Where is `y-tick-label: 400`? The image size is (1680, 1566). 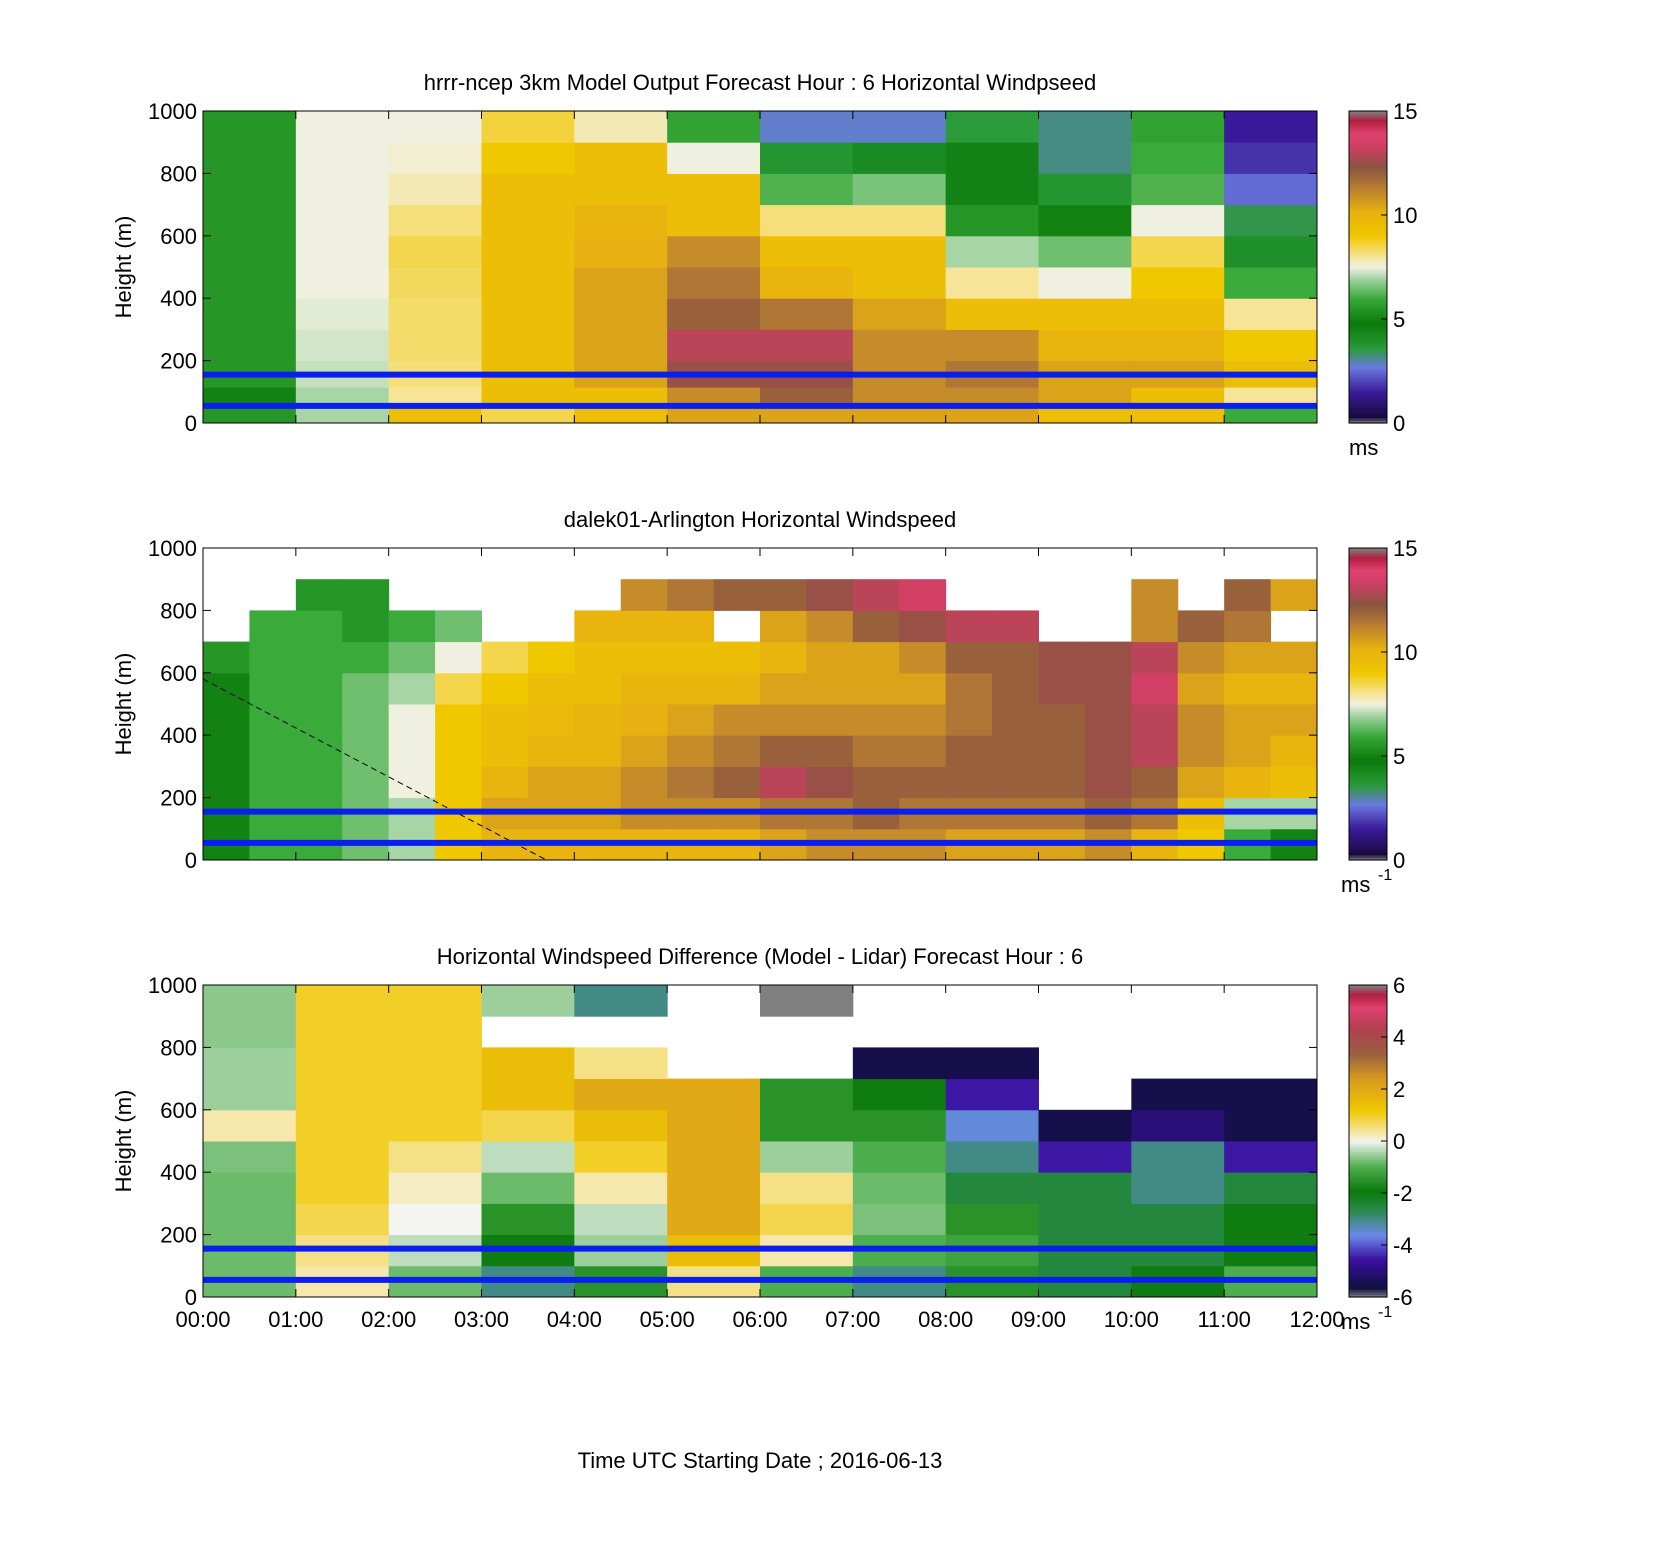
y-tick-label: 400 is located at coordinates (178, 1172).